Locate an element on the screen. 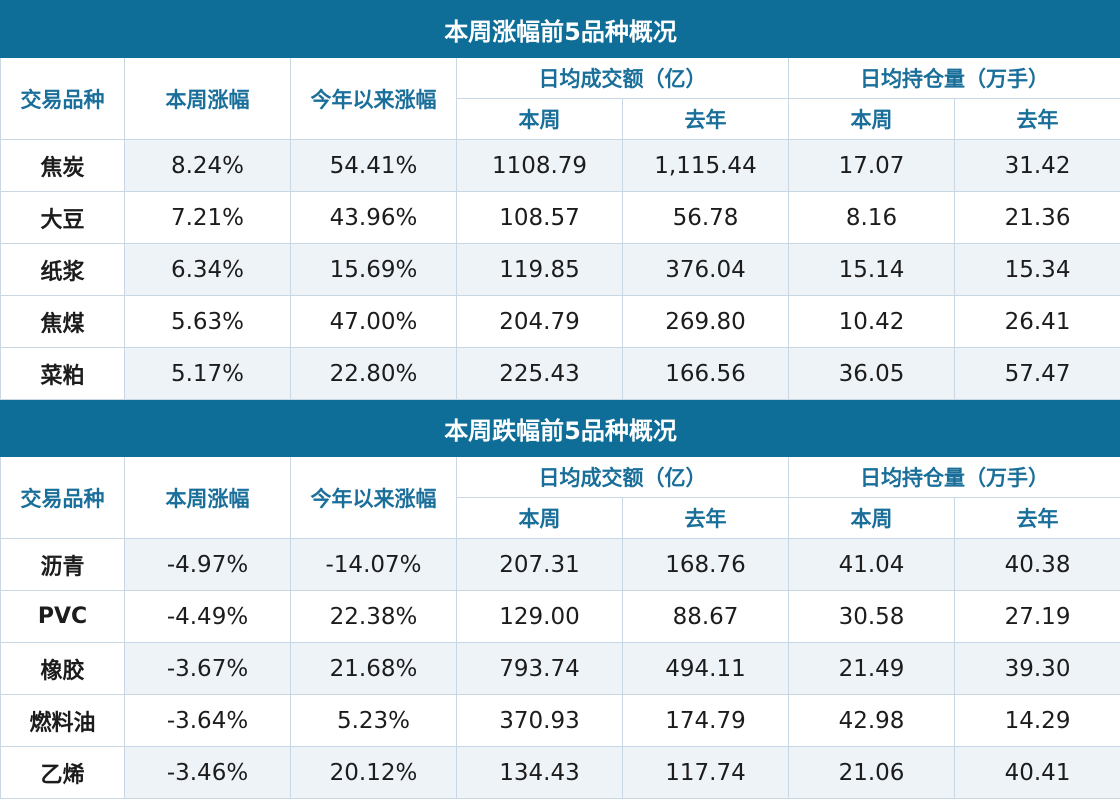 Image resolution: width=1120 pixels, height=812 pixels. turnover-lastyear-cell: 166.56 is located at coordinates (705, 373).